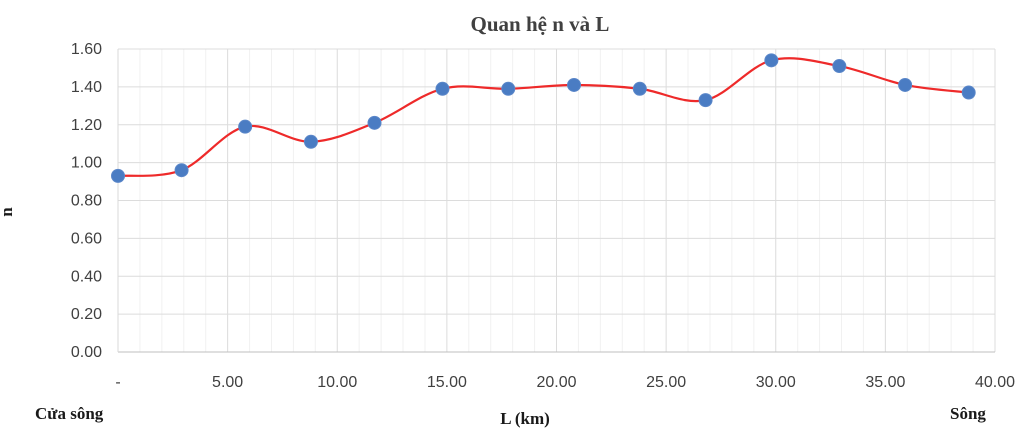  What do you see at coordinates (666, 382) in the screenshot?
I see `x-tick-label: 25.00` at bounding box center [666, 382].